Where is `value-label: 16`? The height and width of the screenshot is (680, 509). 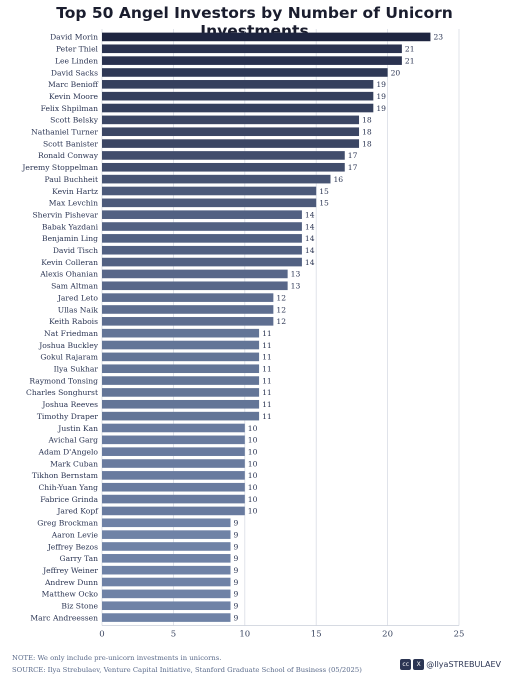 value-label: 16 is located at coordinates (338, 179).